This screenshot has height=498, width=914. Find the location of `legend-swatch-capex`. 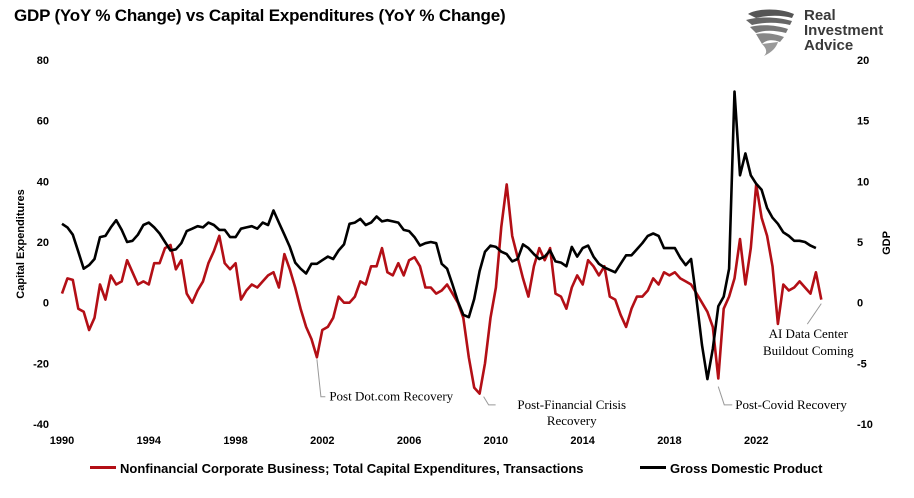

legend-swatch-capex is located at coordinates (103, 468).